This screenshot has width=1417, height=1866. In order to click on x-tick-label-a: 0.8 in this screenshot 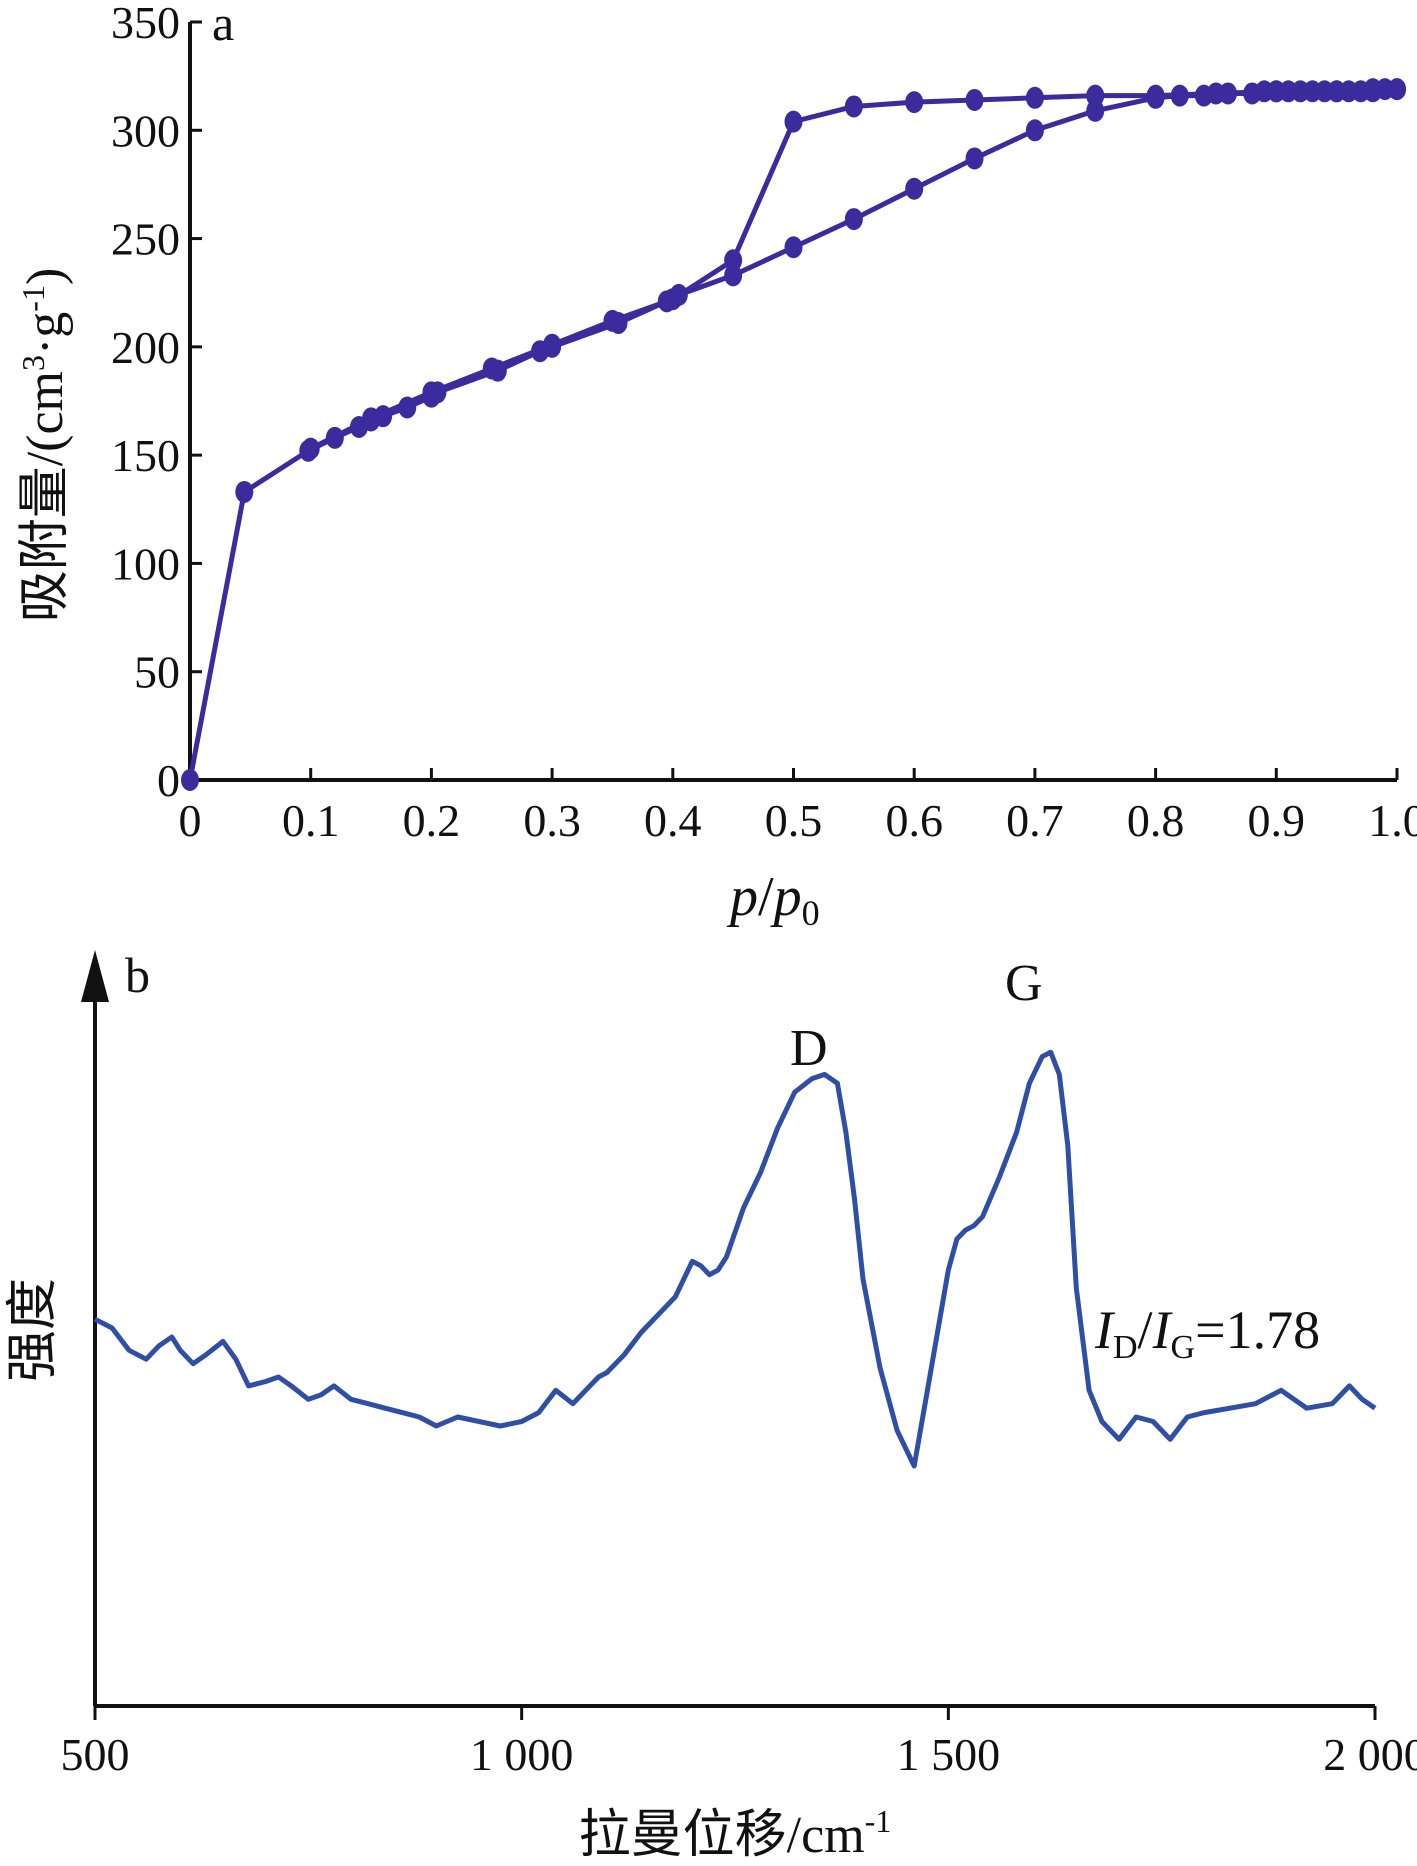, I will do `click(1156, 820)`.